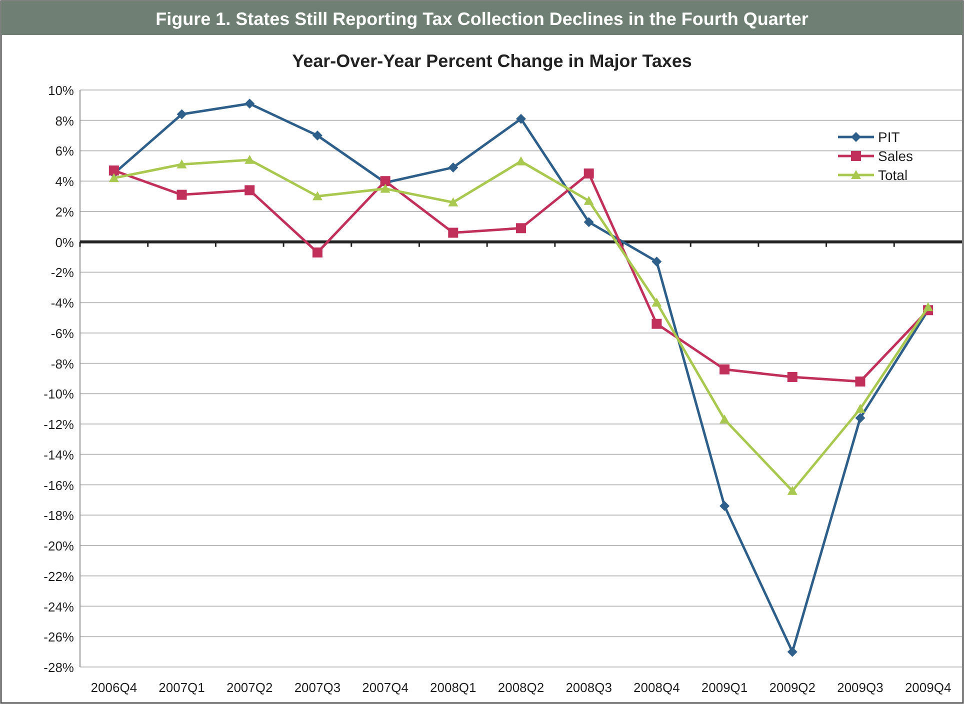  Describe the element at coordinates (860, 687) in the screenshot. I see `x-tick-label: 2009Q3` at that location.